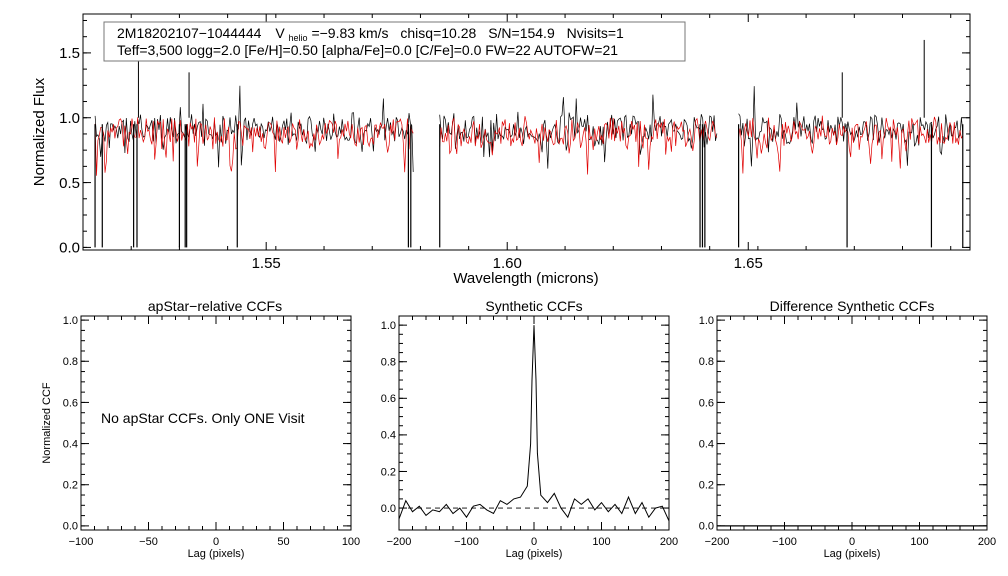 The image size is (1008, 576). I want to click on apstar-ccf-ytick-label: 0.0, so click(70, 527).